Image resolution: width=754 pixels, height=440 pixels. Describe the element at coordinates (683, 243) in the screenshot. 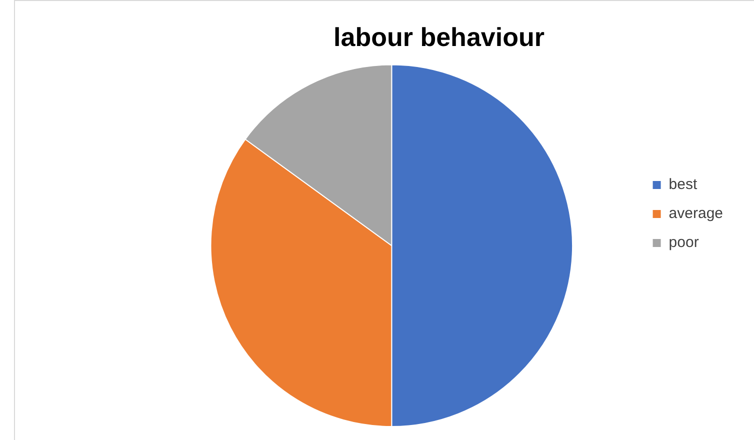

I see `legend-label: poor` at that location.